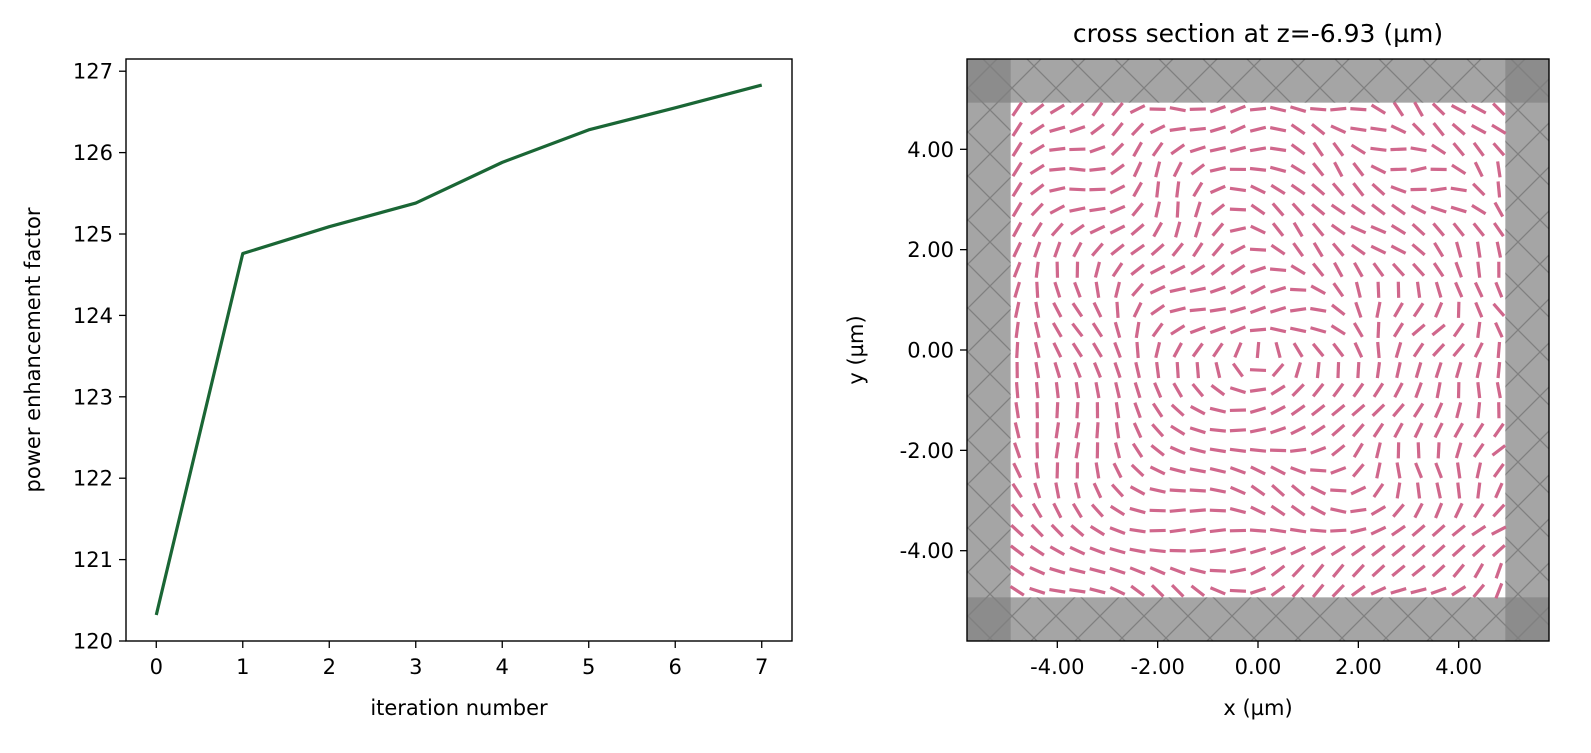 This screenshot has height=753, width=1591. Describe the element at coordinates (927, 551) in the screenshot. I see `y-tick-label: -4.00` at that location.